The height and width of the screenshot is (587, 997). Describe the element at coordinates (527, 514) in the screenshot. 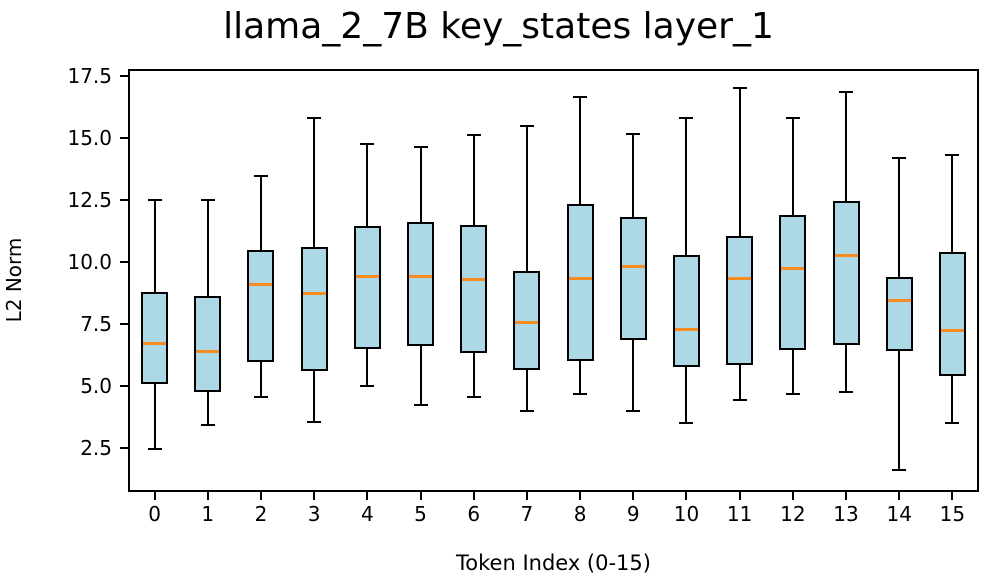

I see `x-tick-label: 7` at that location.